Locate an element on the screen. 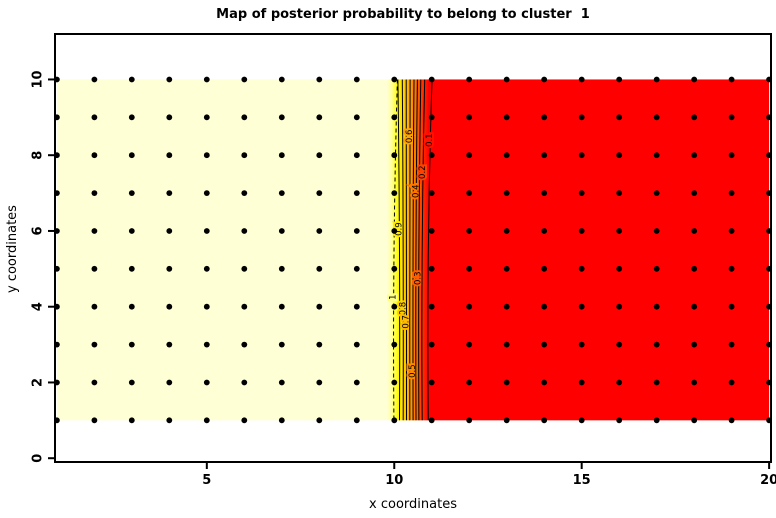 This screenshot has width=776, height=518. contour-line-0.3 is located at coordinates (420, 250).